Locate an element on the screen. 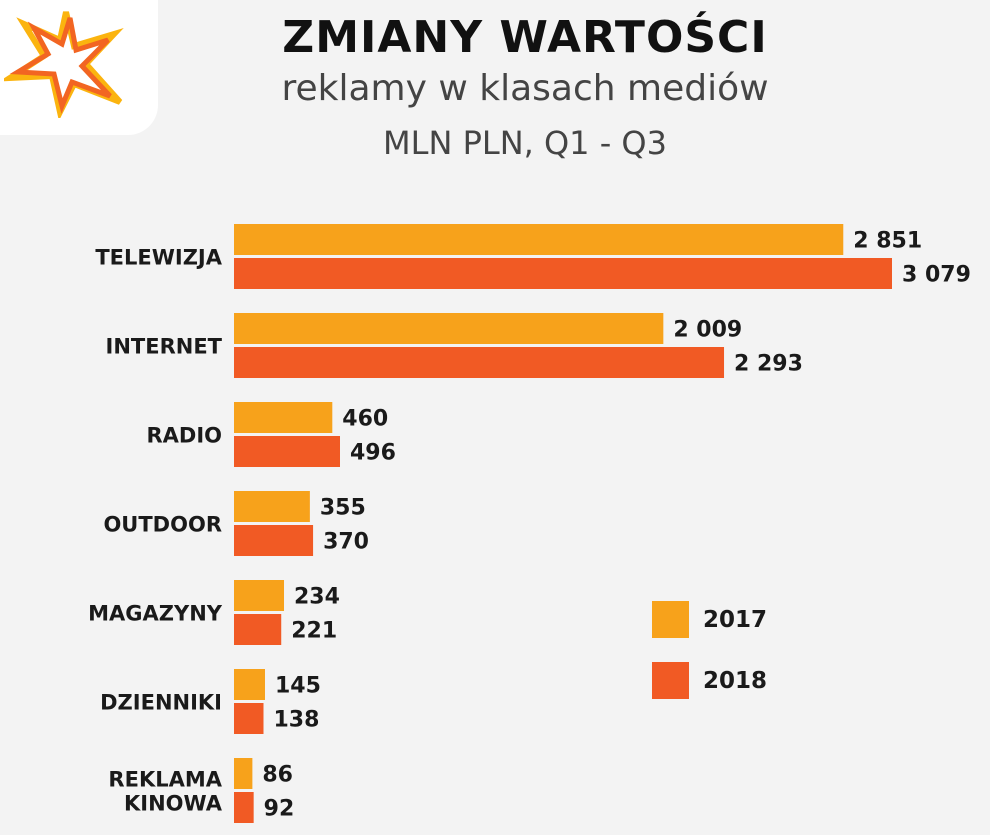  logo-card is located at coordinates (79, 67).